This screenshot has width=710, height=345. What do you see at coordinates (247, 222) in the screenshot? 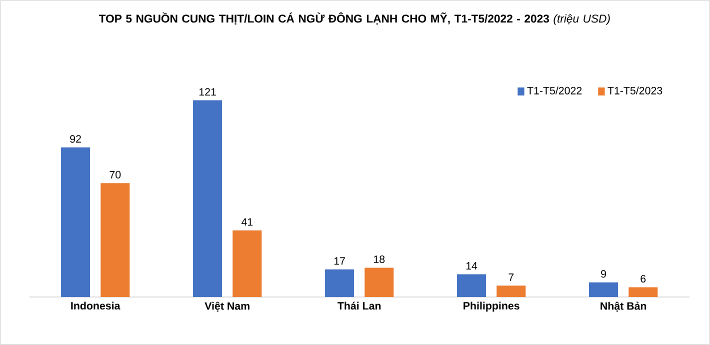
I see `data-label: 41` at bounding box center [247, 222].